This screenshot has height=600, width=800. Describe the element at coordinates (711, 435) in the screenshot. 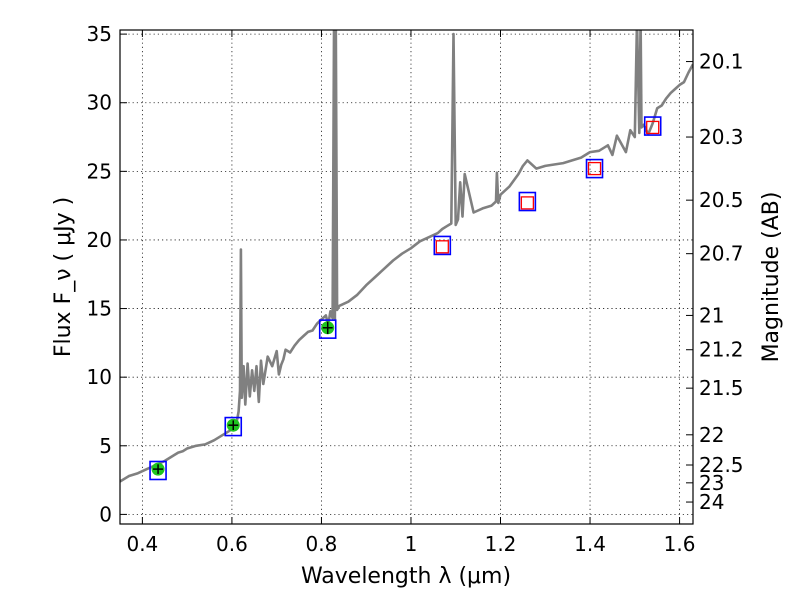

I see `right-tick-label: 22` at that location.